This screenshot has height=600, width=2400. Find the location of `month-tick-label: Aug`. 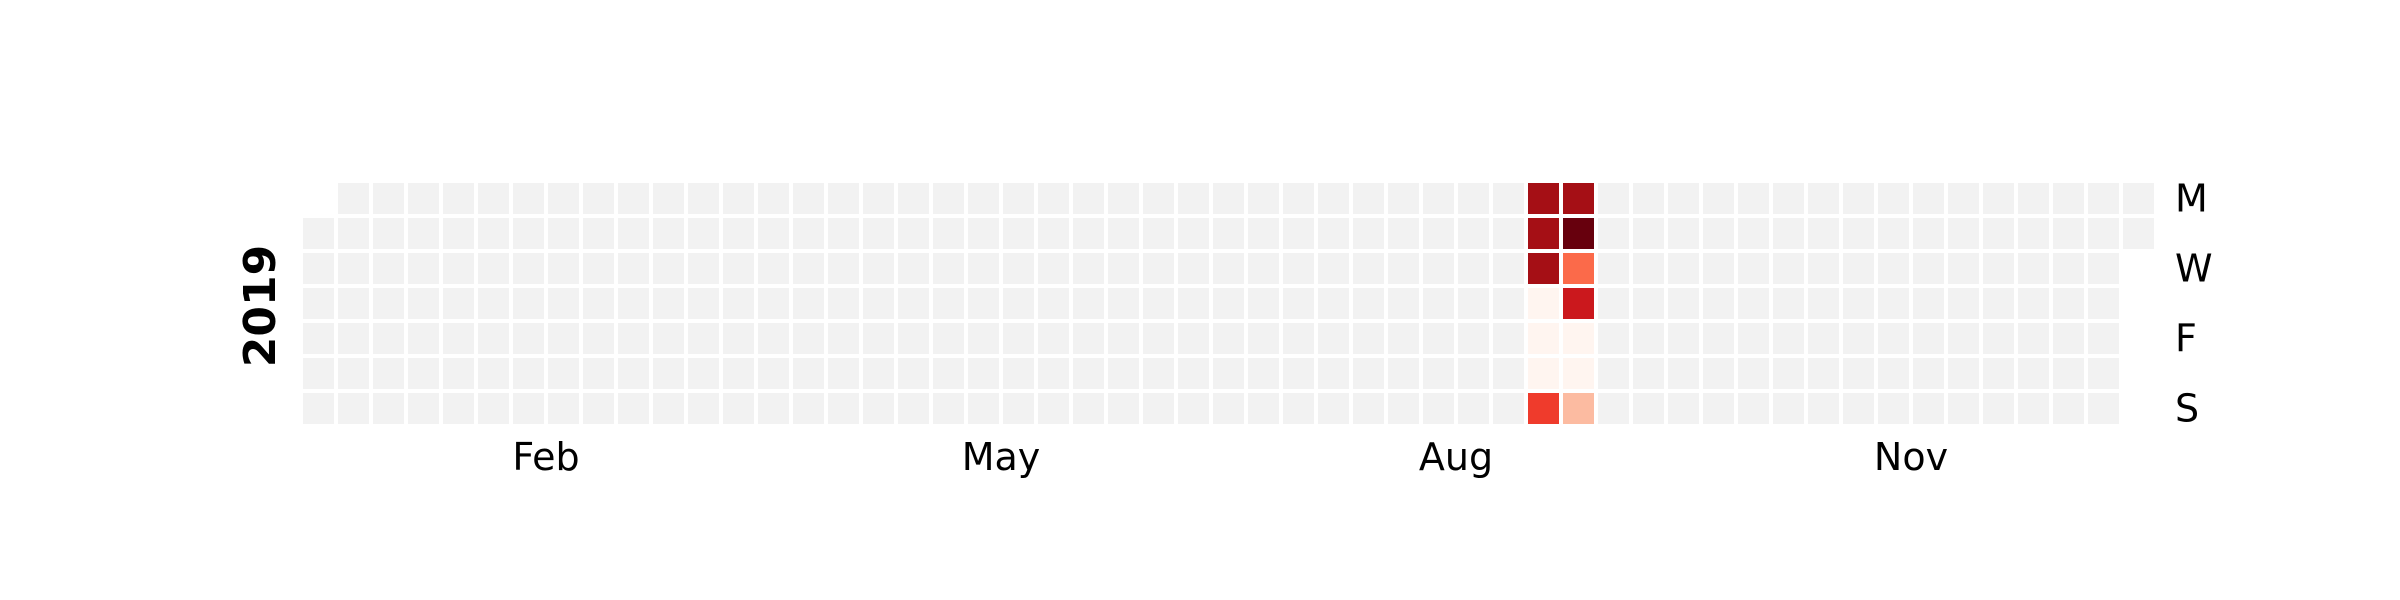

month-tick-label: Aug is located at coordinates (1456, 457).